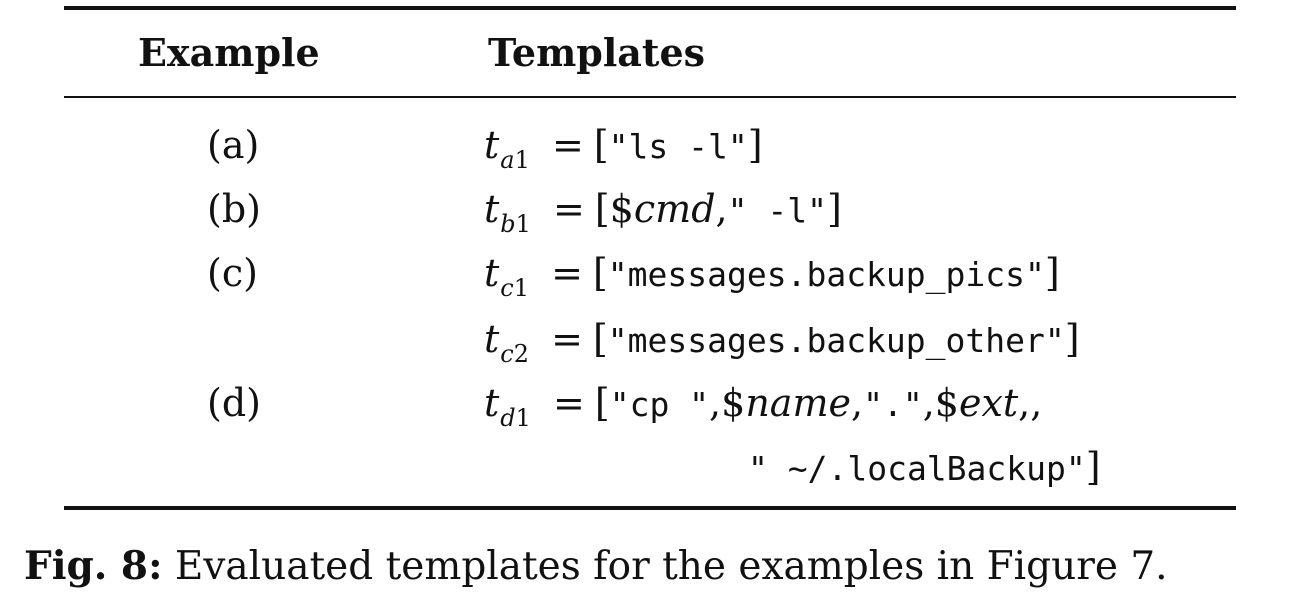  What do you see at coordinates (597, 52) in the screenshot?
I see `table-header-templates: Templates` at bounding box center [597, 52].